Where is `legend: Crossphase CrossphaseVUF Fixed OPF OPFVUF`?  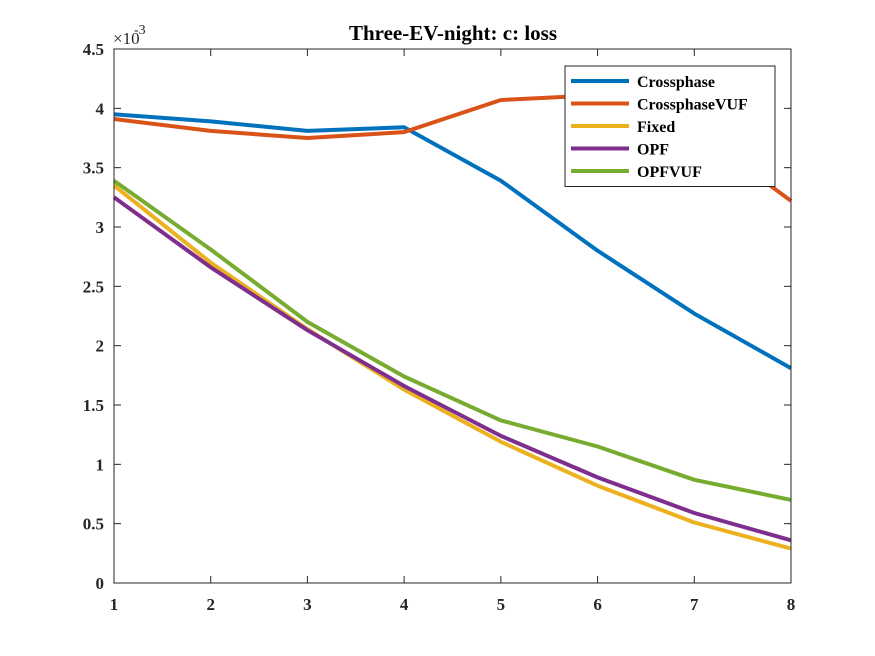
legend: Crossphase CrossphaseVUF Fixed OPF OPFVUF is located at coordinates (670, 126).